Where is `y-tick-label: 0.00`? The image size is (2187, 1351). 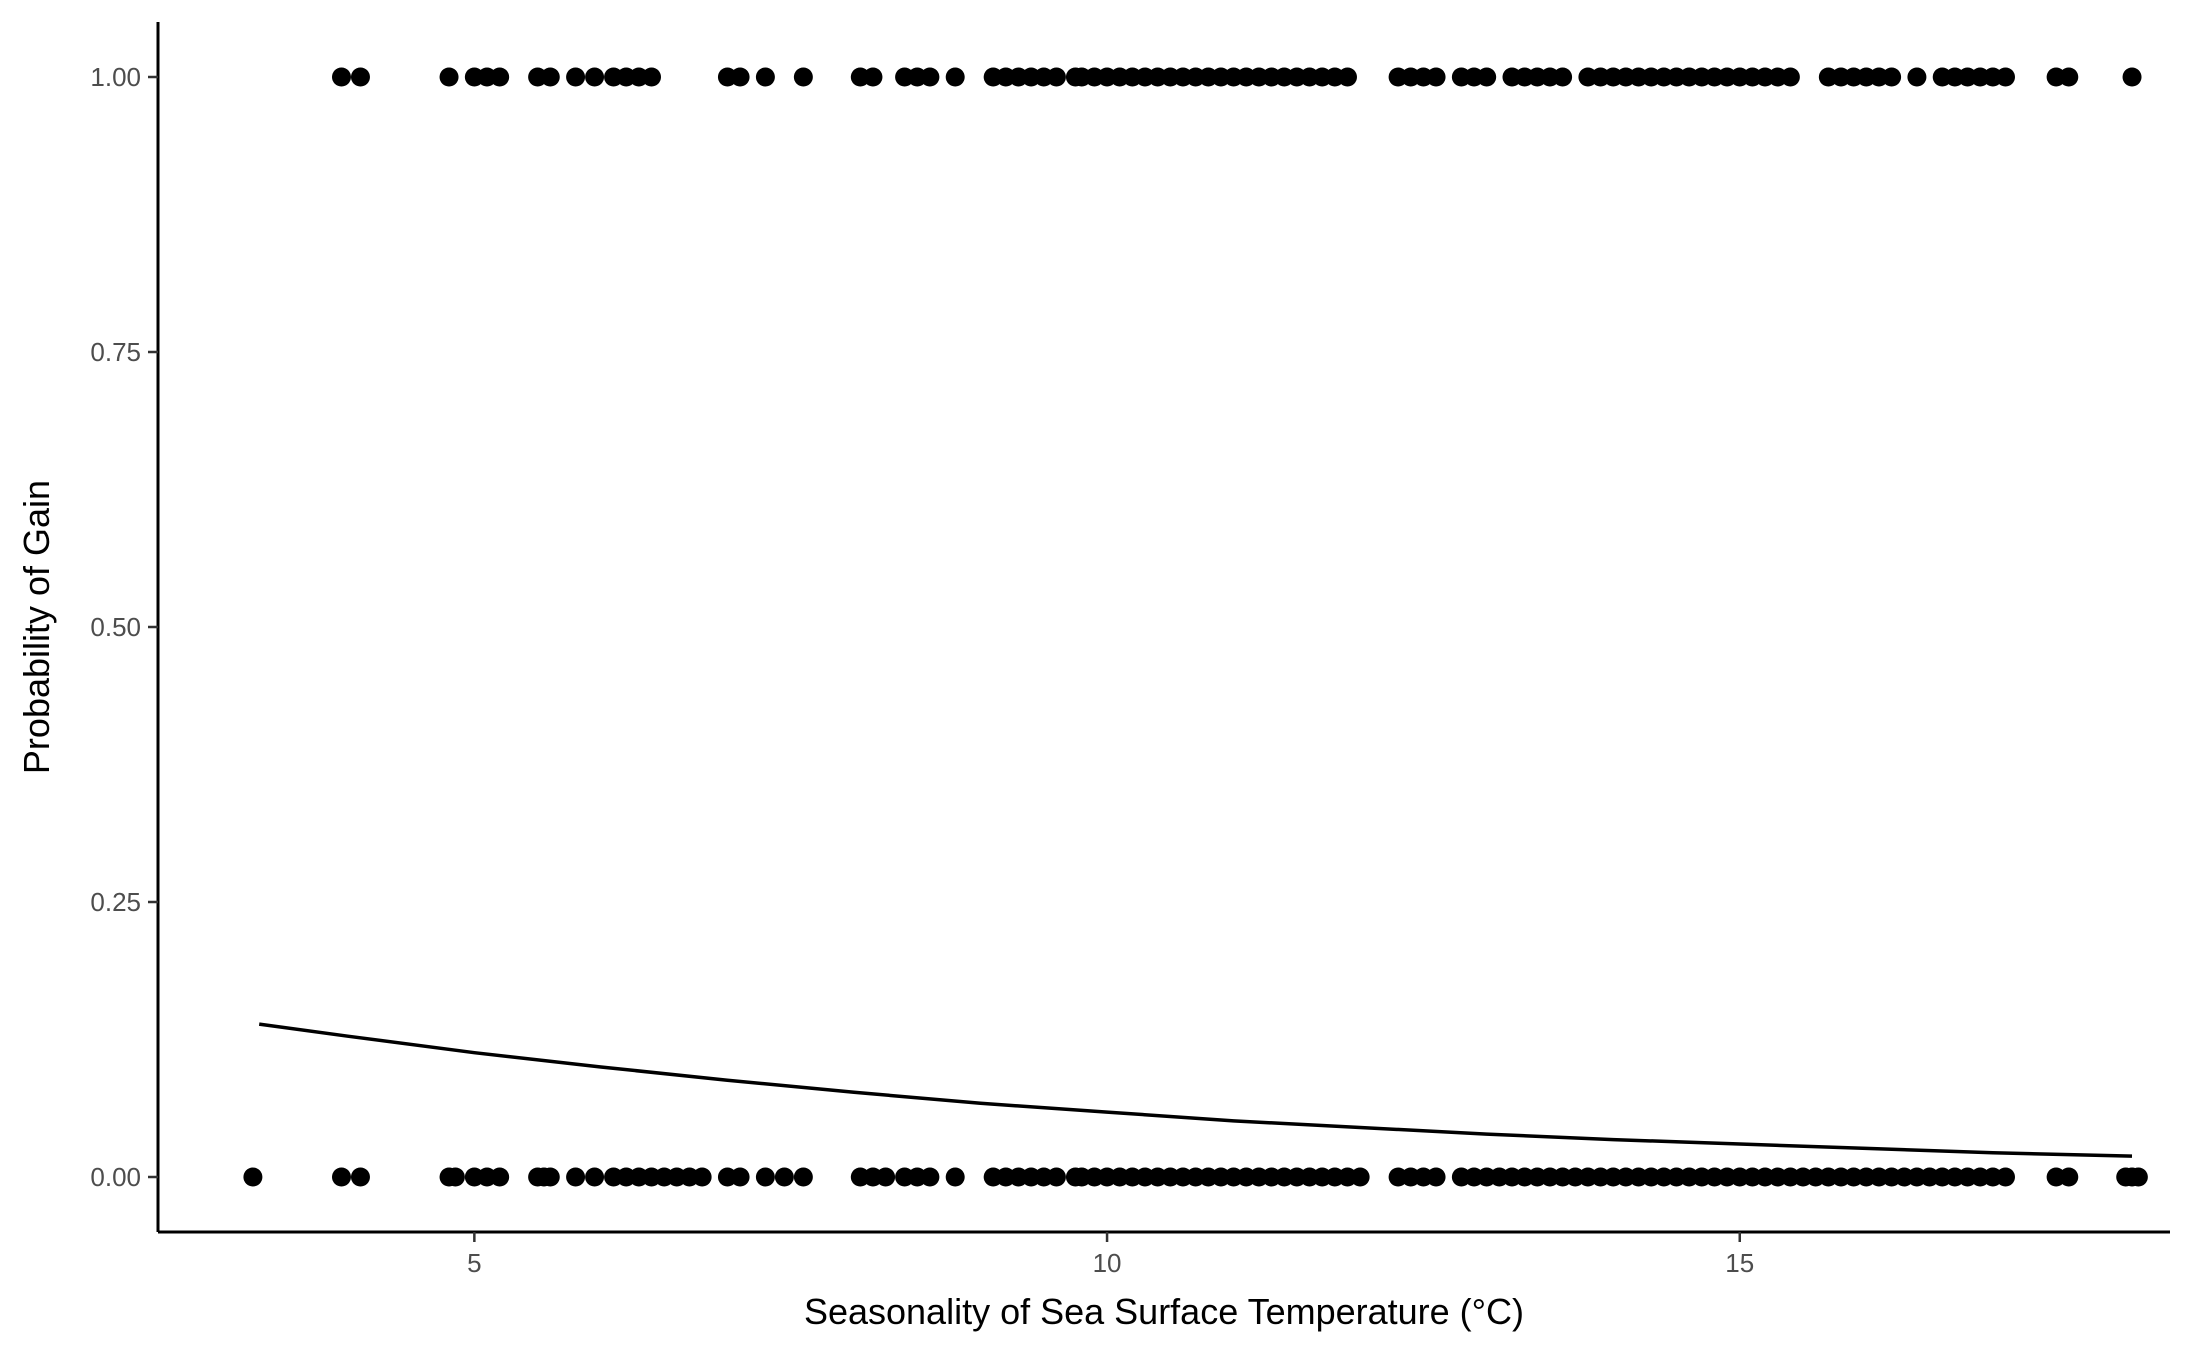 y-tick-label: 0.00 is located at coordinates (115, 1177).